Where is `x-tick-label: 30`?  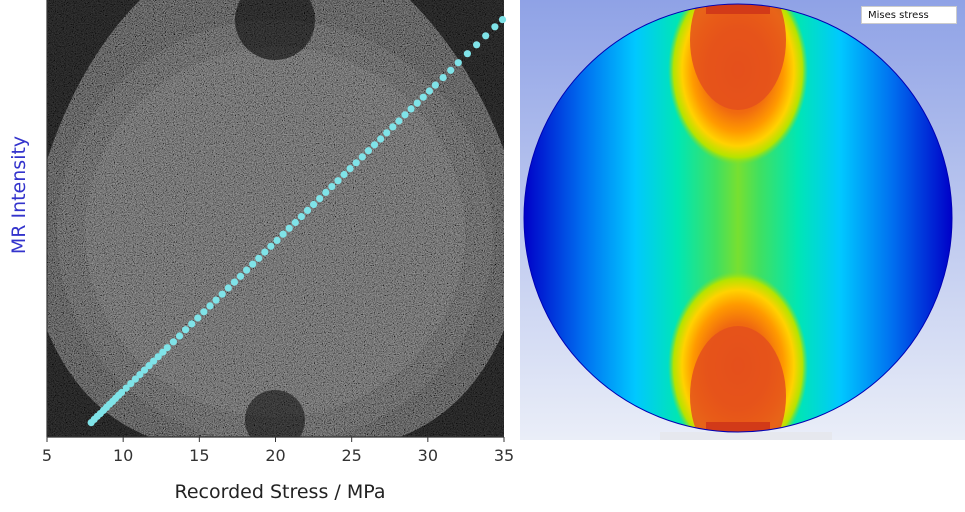 x-tick-label: 30 is located at coordinates (428, 455).